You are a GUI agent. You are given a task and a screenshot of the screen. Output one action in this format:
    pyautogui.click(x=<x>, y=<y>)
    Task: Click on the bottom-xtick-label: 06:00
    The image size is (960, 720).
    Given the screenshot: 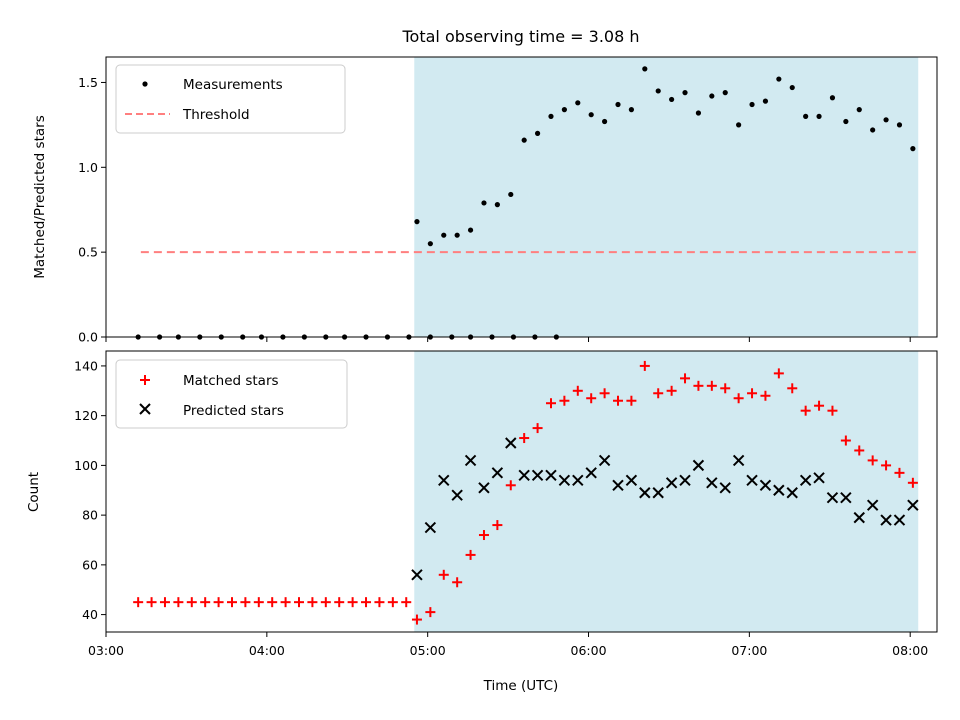 What is the action you would take?
    pyautogui.click(x=589, y=650)
    